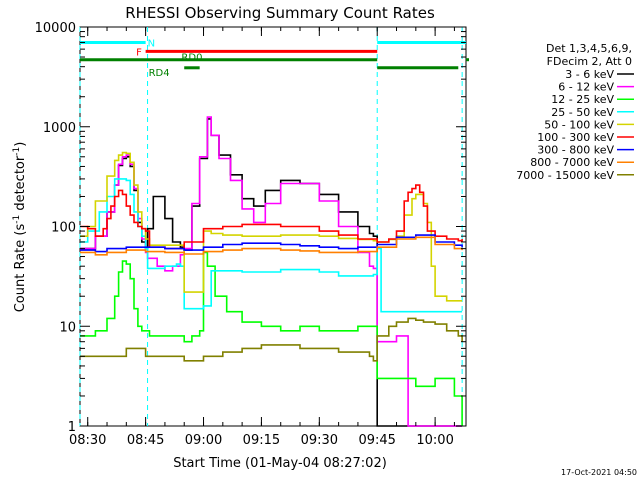 Image resolution: width=640 pixels, height=480 pixels. Describe the element at coordinates (63, 228) in the screenshot. I see `y-tick-label: 100` at that location.